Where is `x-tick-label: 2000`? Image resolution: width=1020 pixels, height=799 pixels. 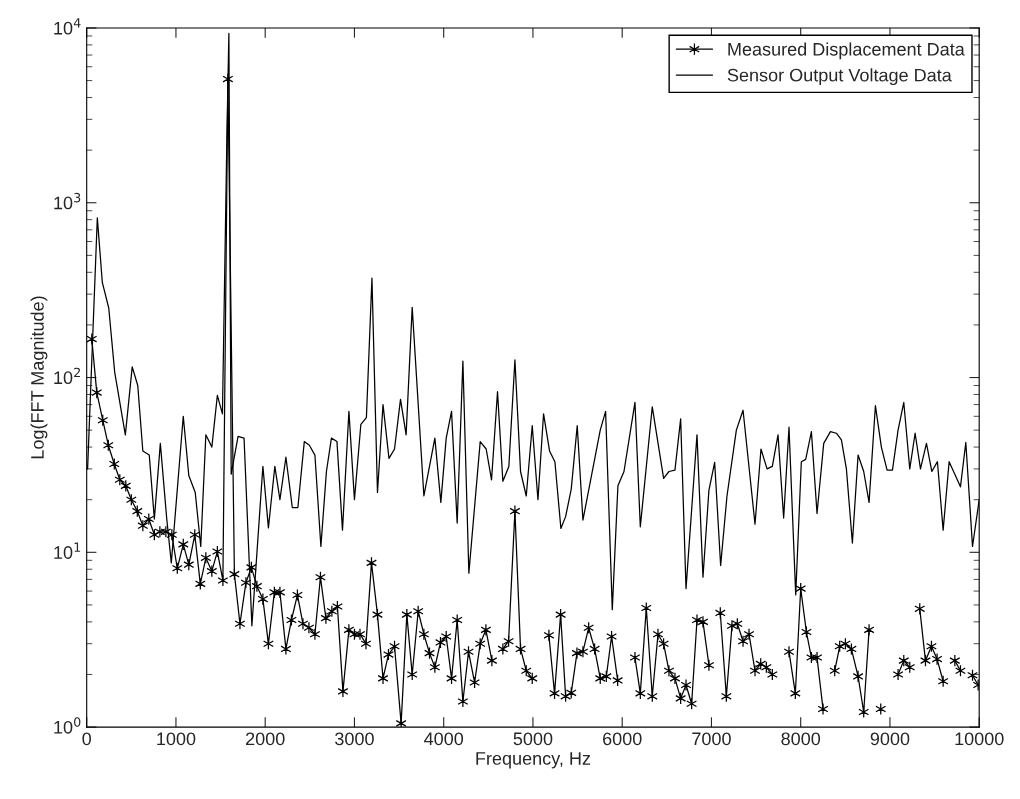
x-tick-label: 2000 is located at coordinates (265, 739).